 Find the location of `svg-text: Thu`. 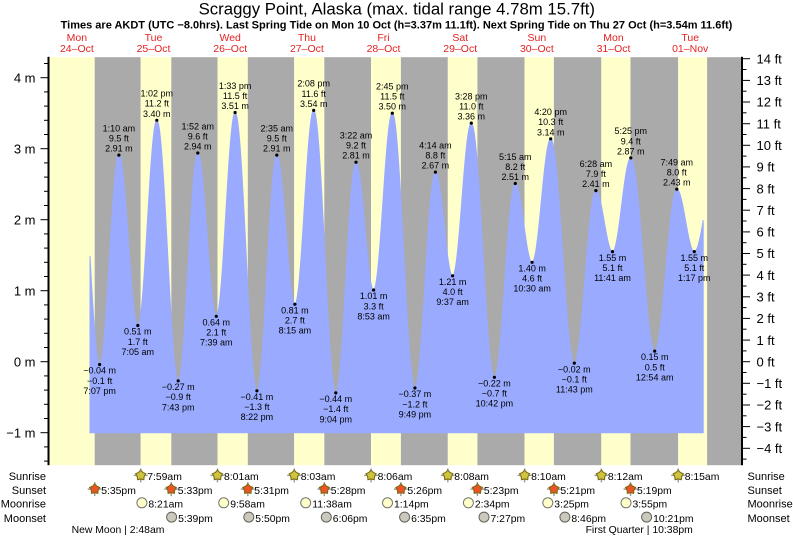

svg-text: Thu is located at coordinates (307, 38).